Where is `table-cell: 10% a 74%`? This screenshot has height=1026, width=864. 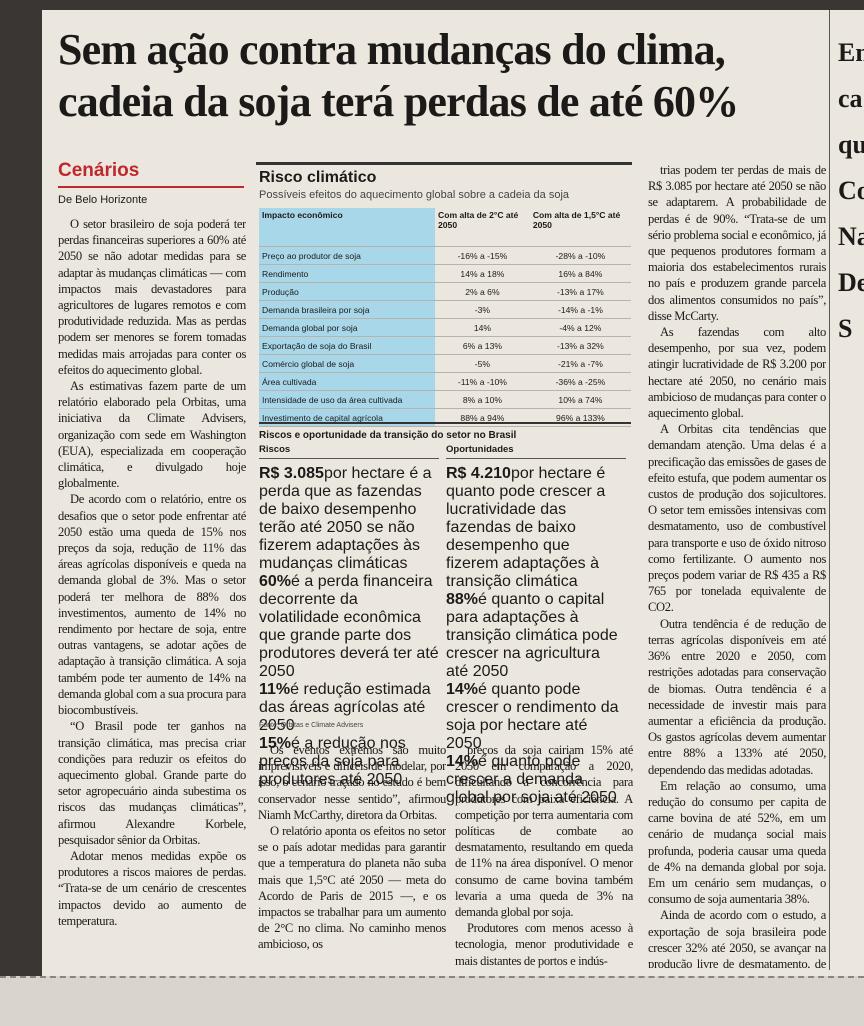
table-cell: 10% a 74% is located at coordinates (580, 399).